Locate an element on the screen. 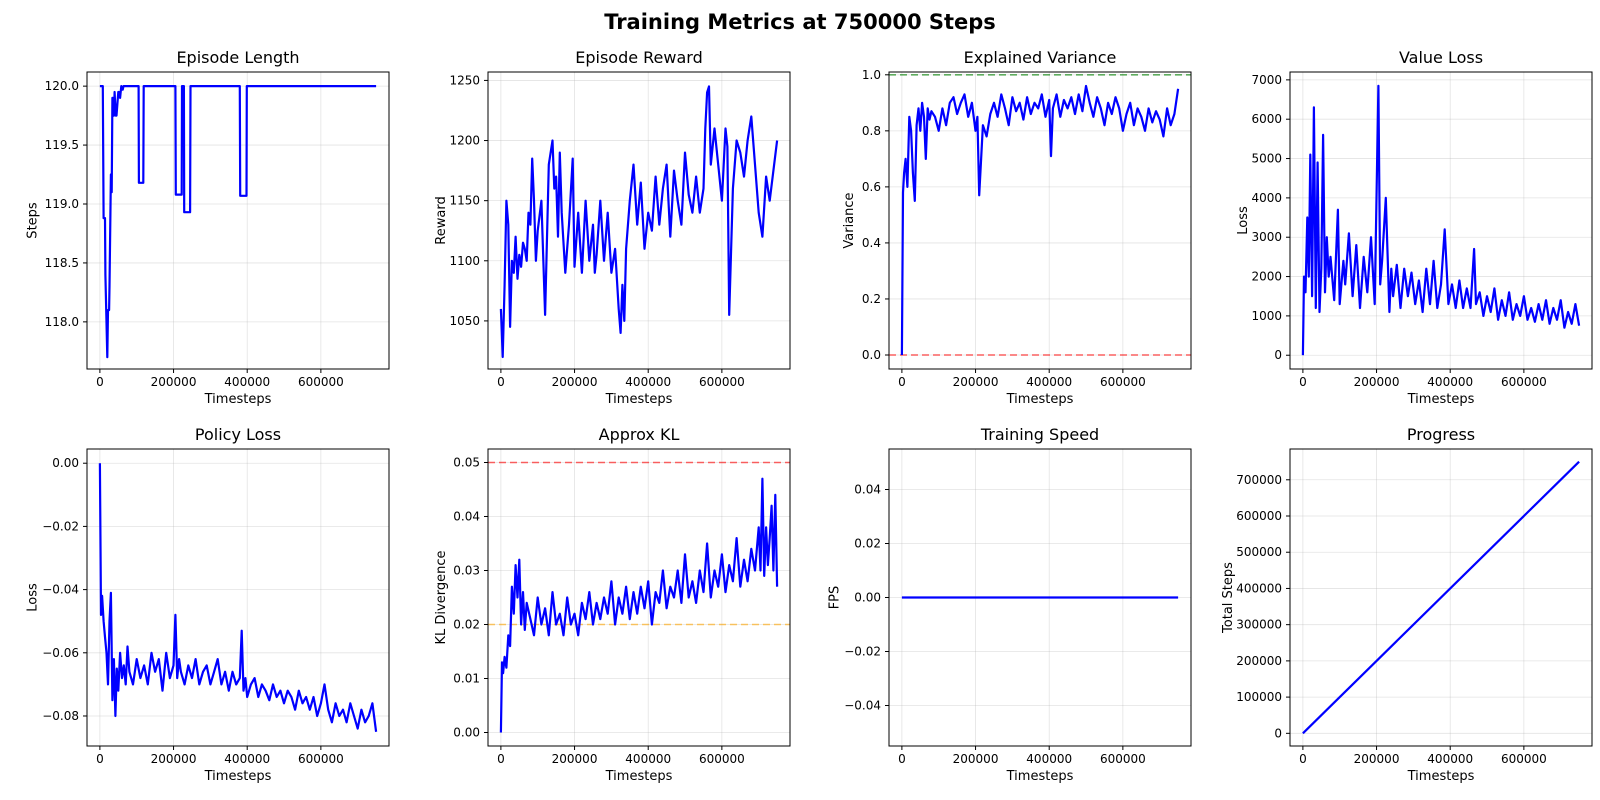 The image size is (1600, 800). subplot-title: Value Loss is located at coordinates (1441, 57).